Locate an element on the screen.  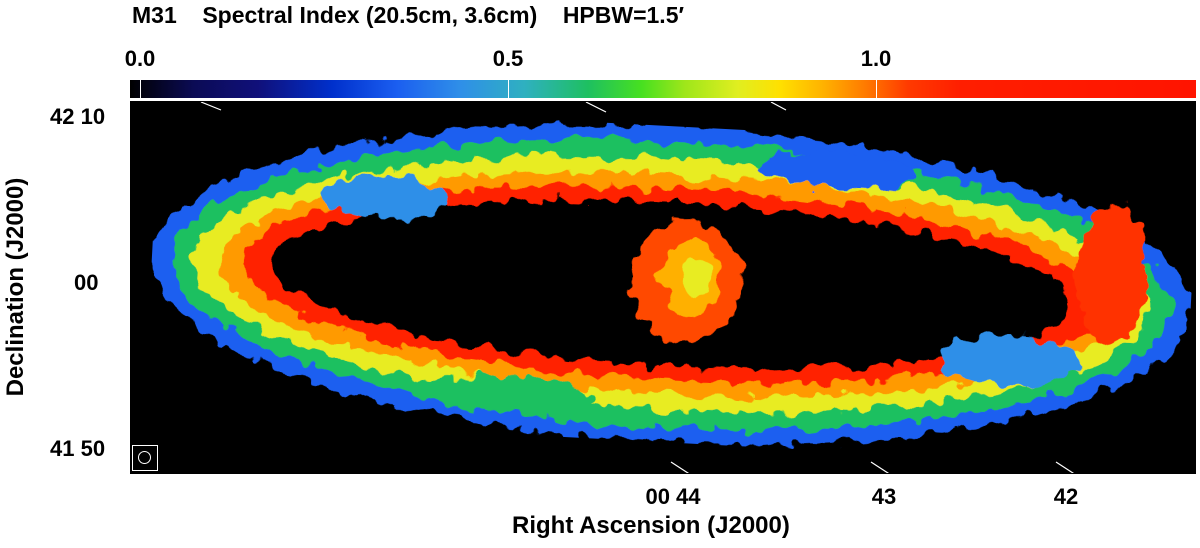
colorbar-tick-2: 1.0 is located at coordinates (876, 58).